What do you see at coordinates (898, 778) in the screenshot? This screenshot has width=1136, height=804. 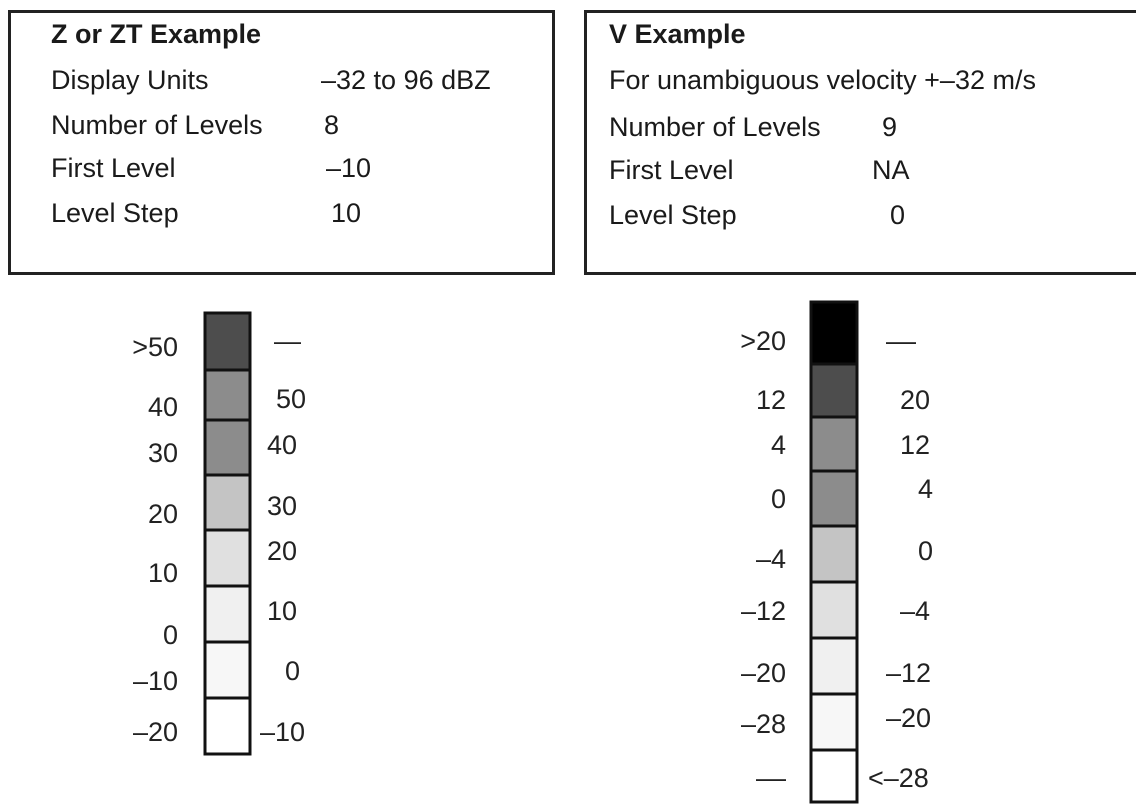 I see `v-scale-level-right-label: <–28` at bounding box center [898, 778].